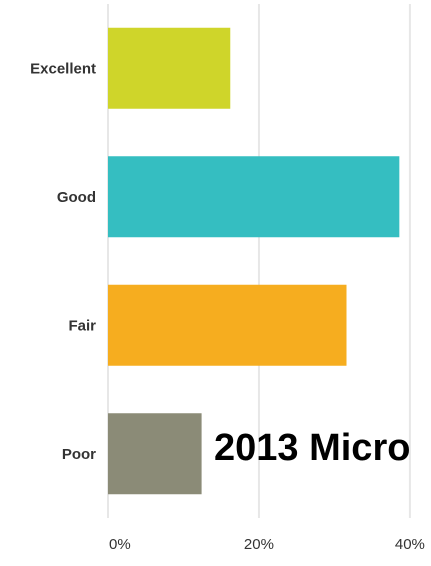  I want to click on x-tick-label: 40%, so click(410, 544).